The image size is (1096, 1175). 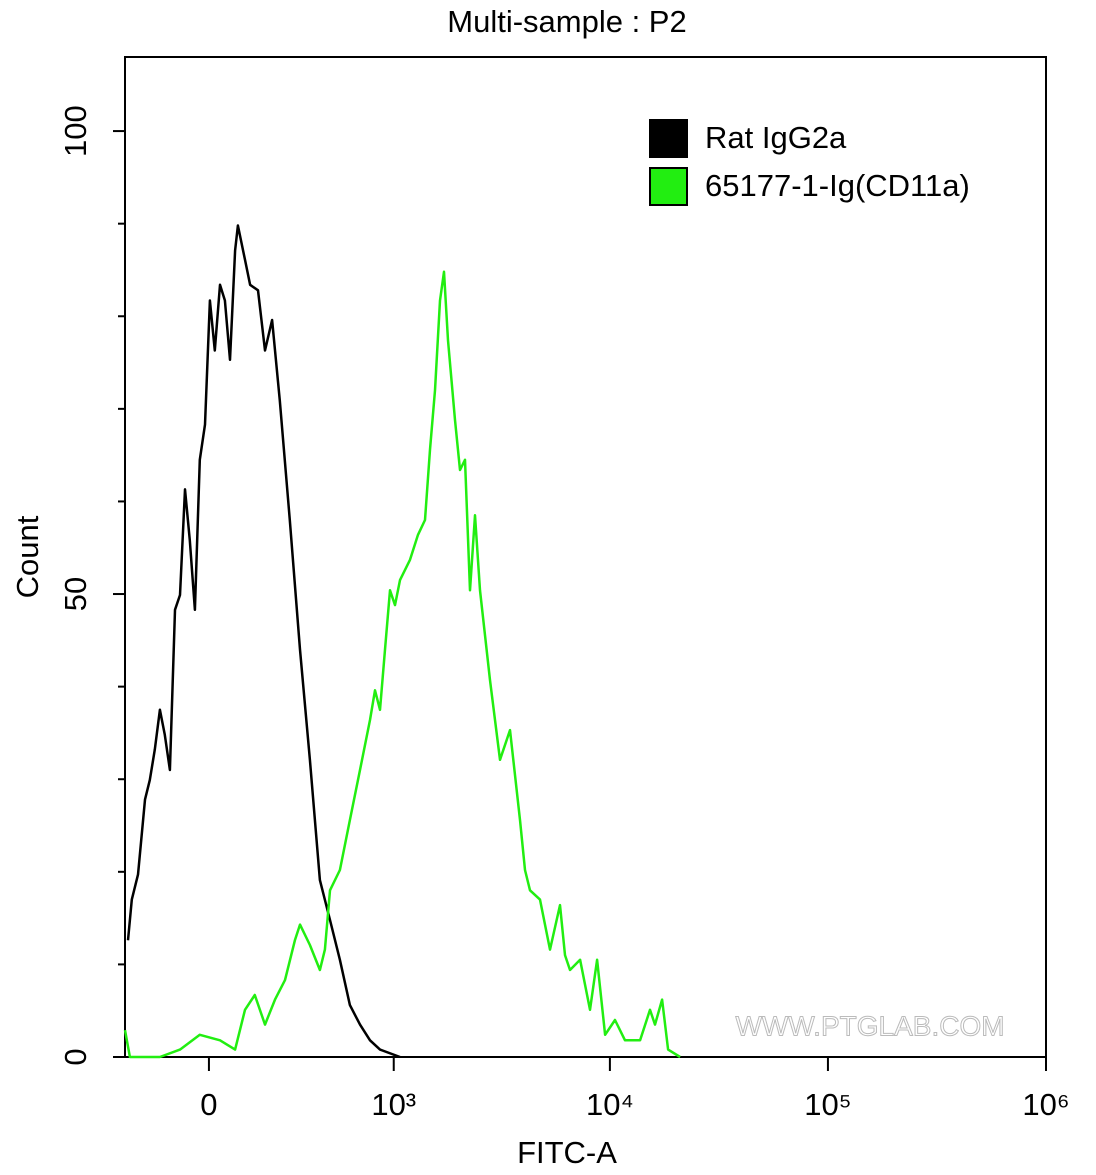 I want to click on x-tick-label: 10⁴, so click(x=610, y=1104).